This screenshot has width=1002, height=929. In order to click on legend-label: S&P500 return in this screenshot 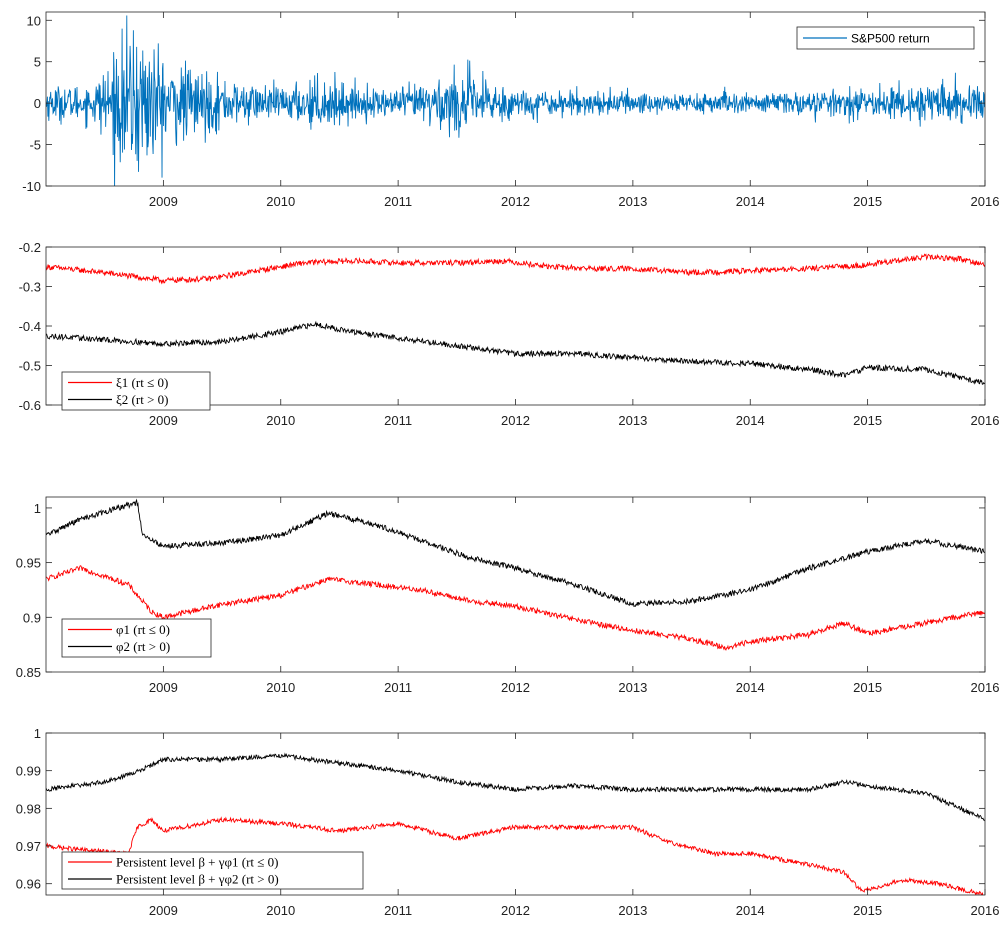, I will do `click(890, 39)`.